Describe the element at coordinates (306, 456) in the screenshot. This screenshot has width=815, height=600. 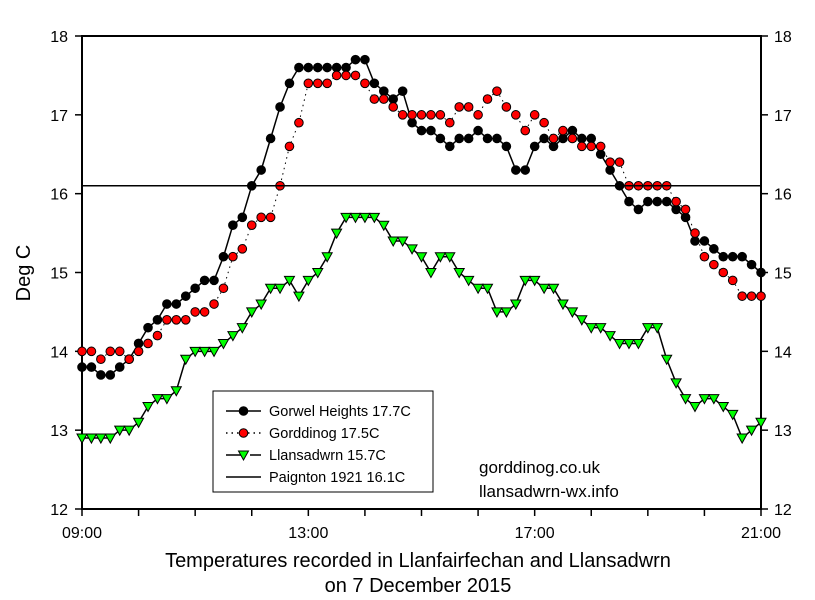
I see `legend-item: Llansadwrn 15.7C` at that location.